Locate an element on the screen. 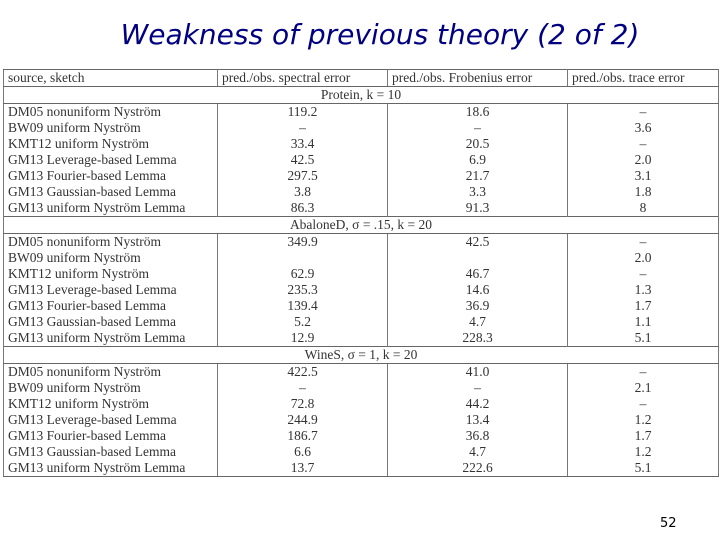 Image resolution: width=720 pixels, height=540 pixels. column-header: pred./obs. Frobenius error is located at coordinates (477, 78).